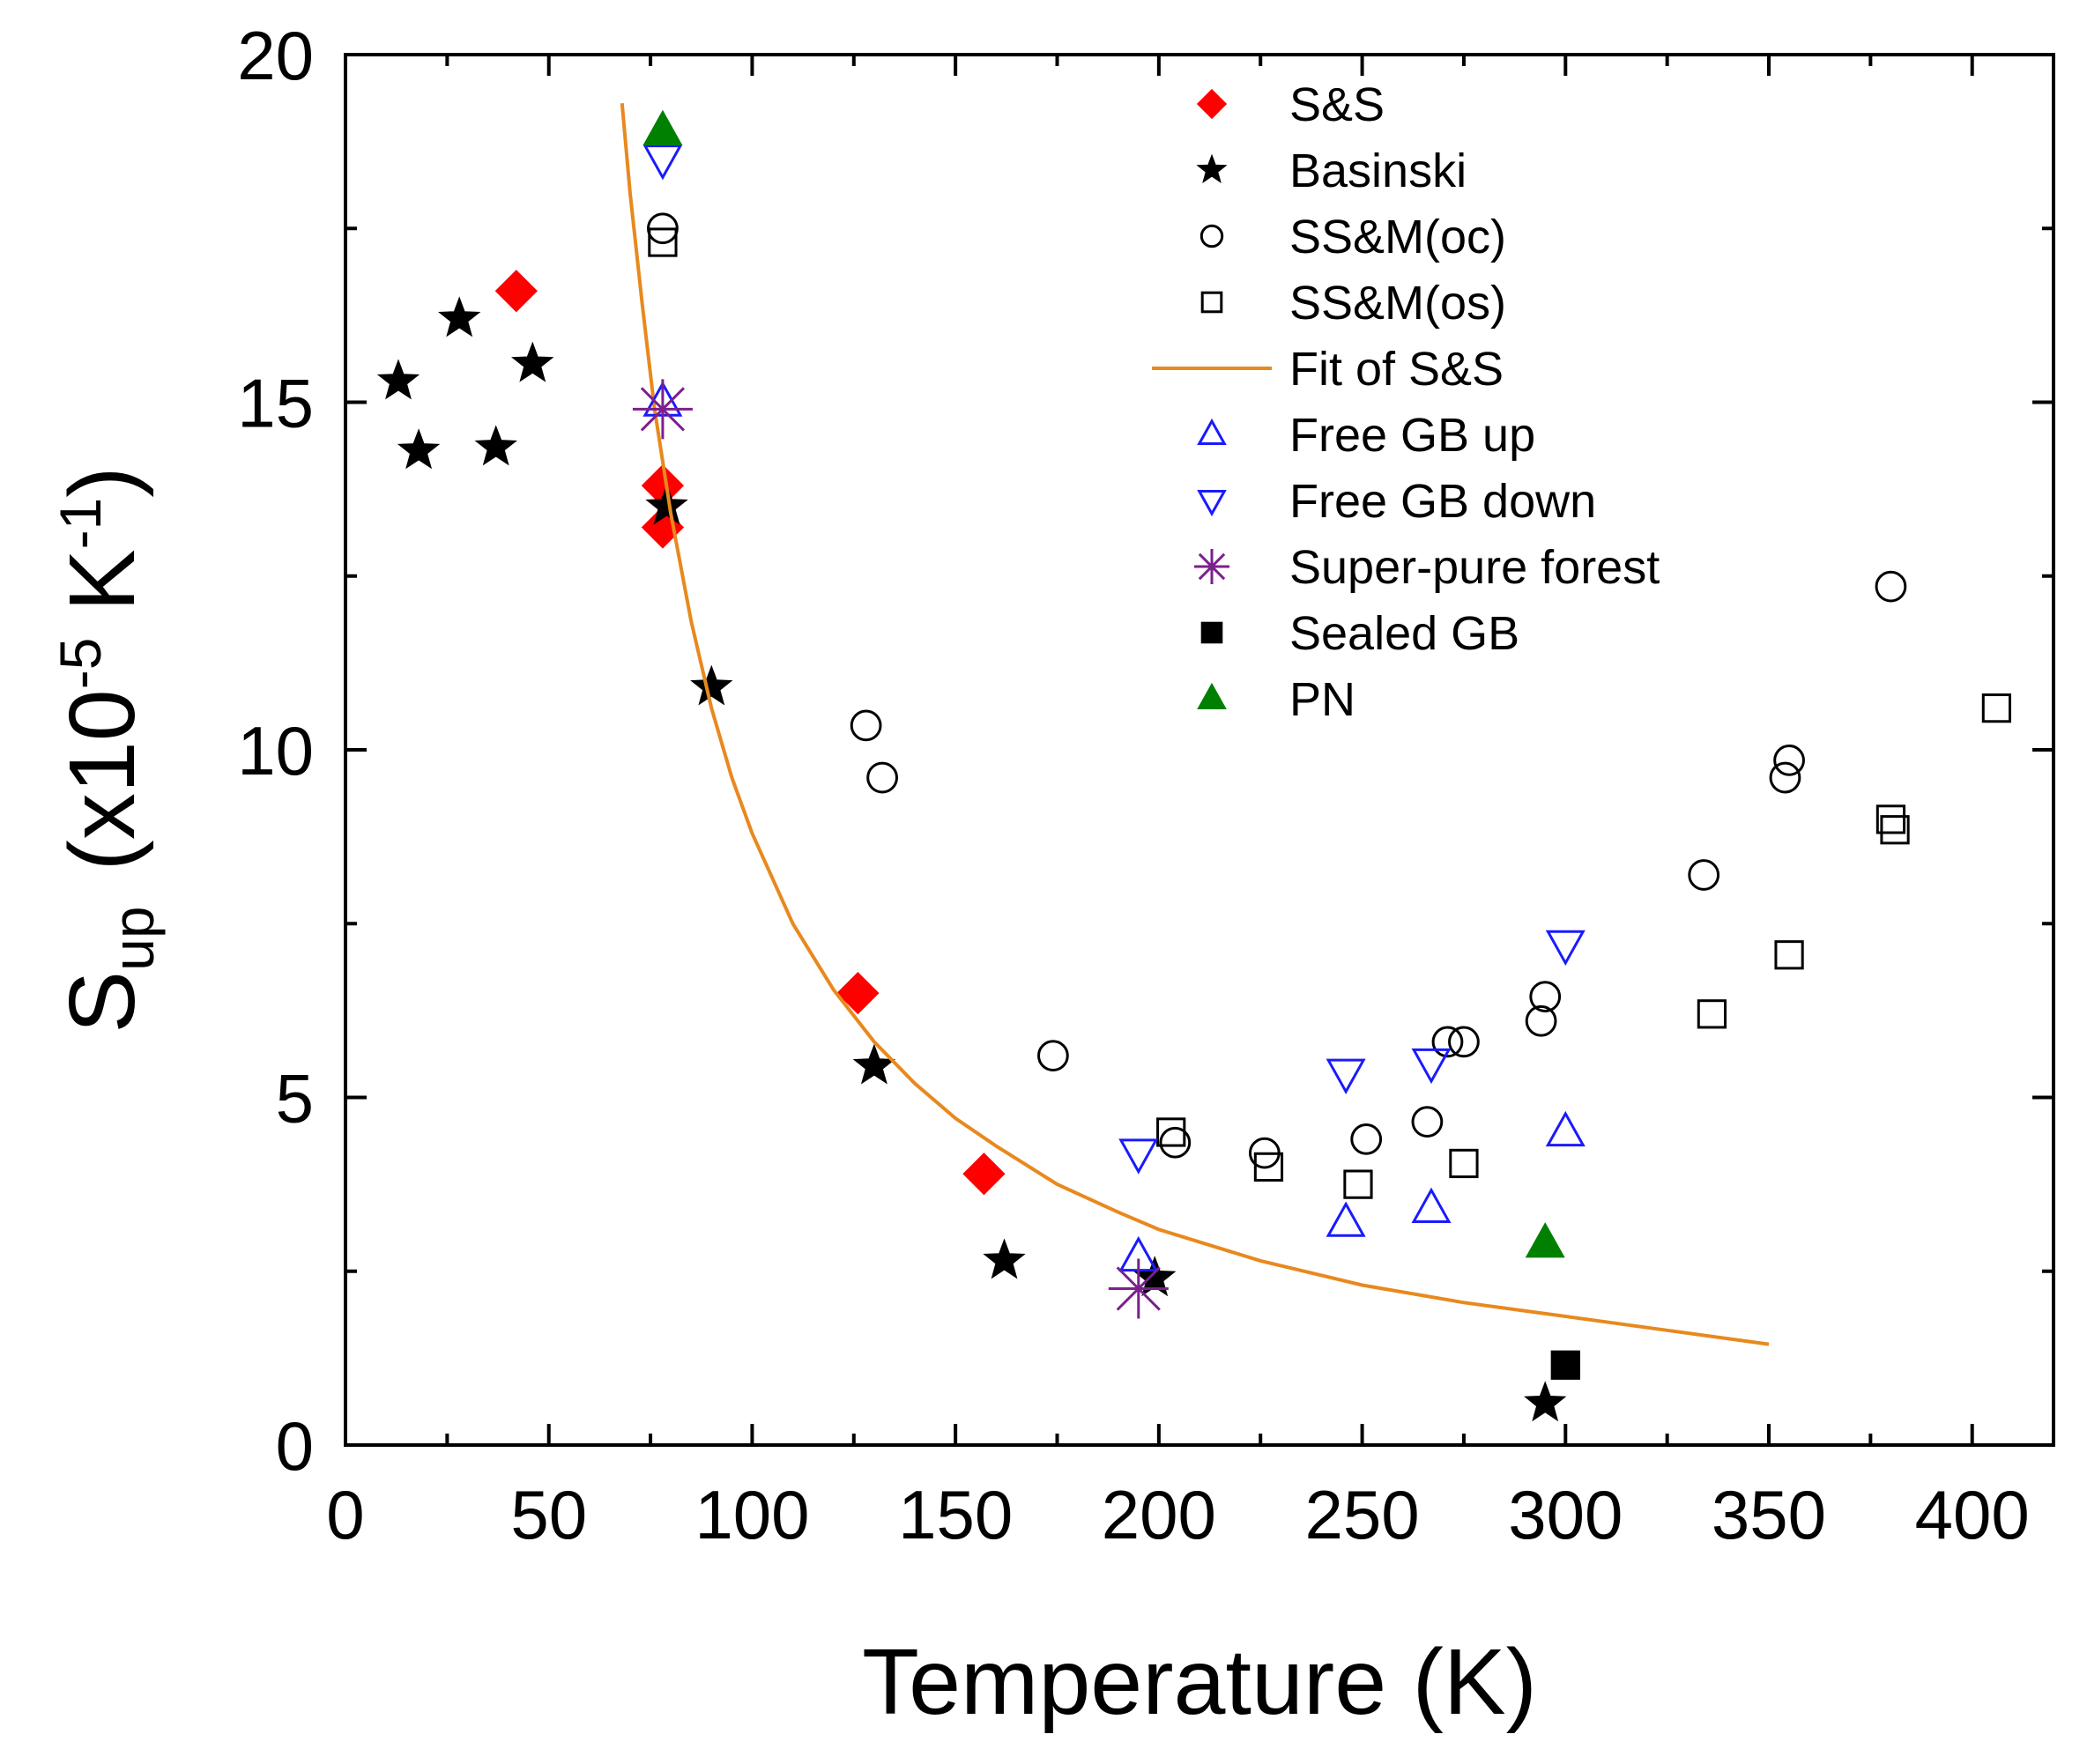 This screenshot has height=1764, width=2087. I want to click on y-tick-label: 0, so click(295, 1446).